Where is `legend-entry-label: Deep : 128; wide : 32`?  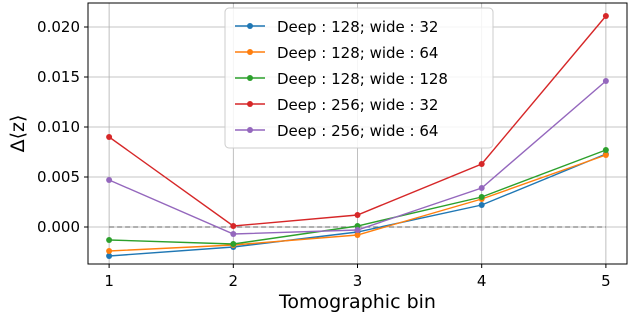 legend-entry-label: Deep : 128; wide : 32 is located at coordinates (357, 27).